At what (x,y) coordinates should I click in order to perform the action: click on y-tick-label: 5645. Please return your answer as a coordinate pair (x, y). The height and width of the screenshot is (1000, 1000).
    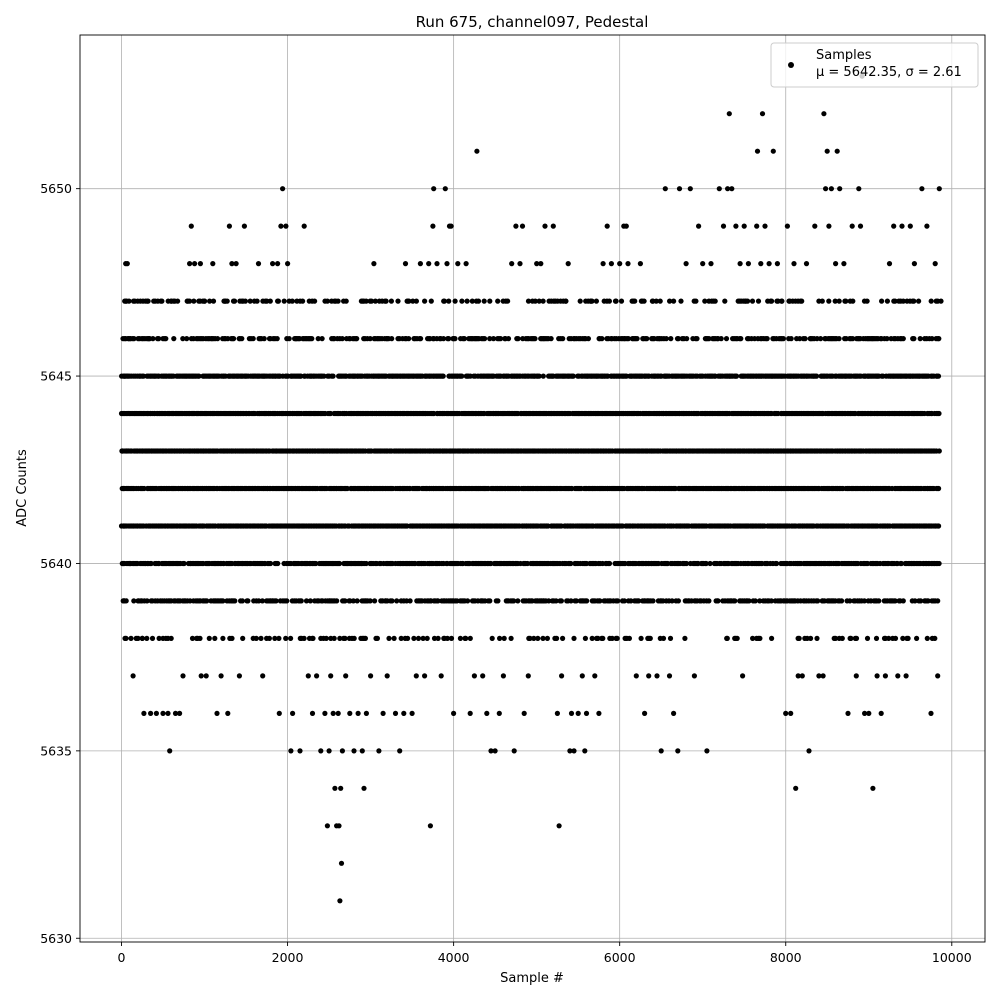
    Looking at the image, I should click on (56, 376).